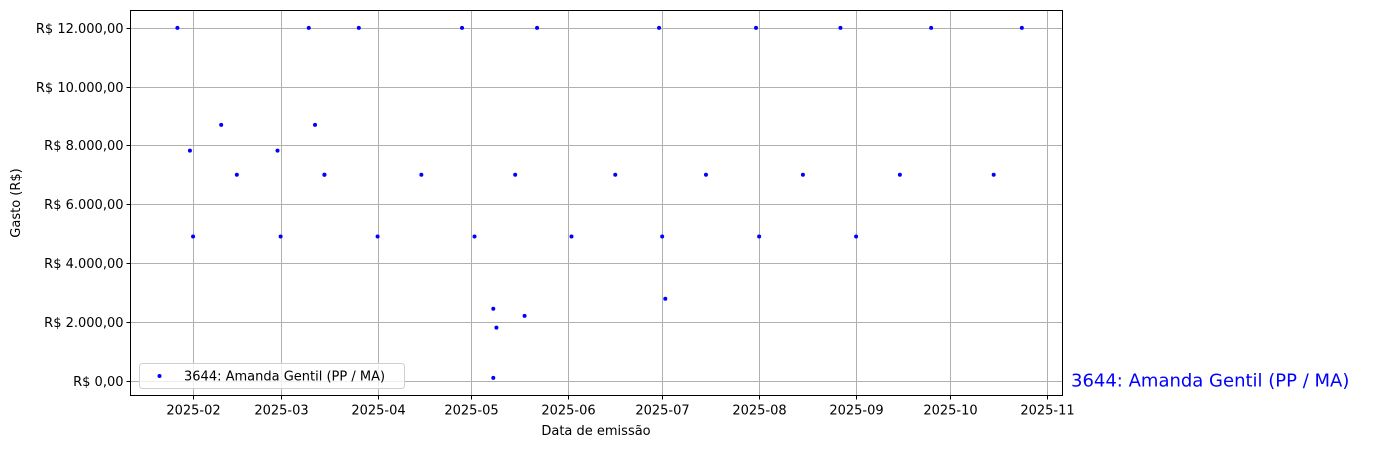 Image resolution: width=1381 pixels, height=452 pixels. I want to click on x-tick-label: 2025-02, so click(193, 411).